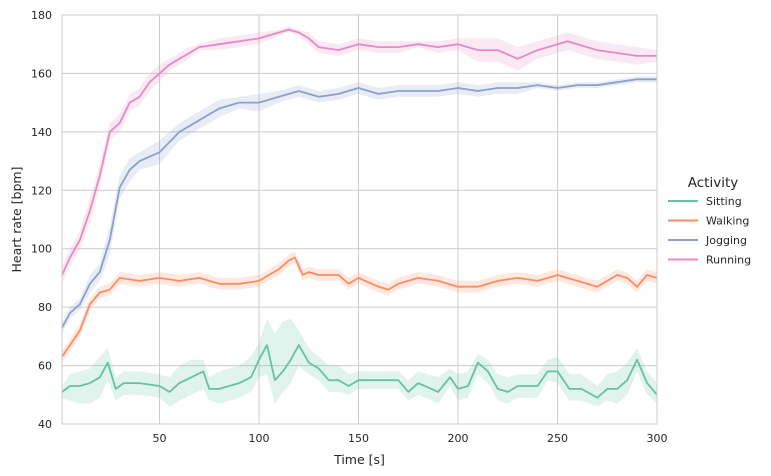 The width and height of the screenshot is (771, 476). Describe the element at coordinates (359, 371) in the screenshot. I see `sitting-series-line` at that location.